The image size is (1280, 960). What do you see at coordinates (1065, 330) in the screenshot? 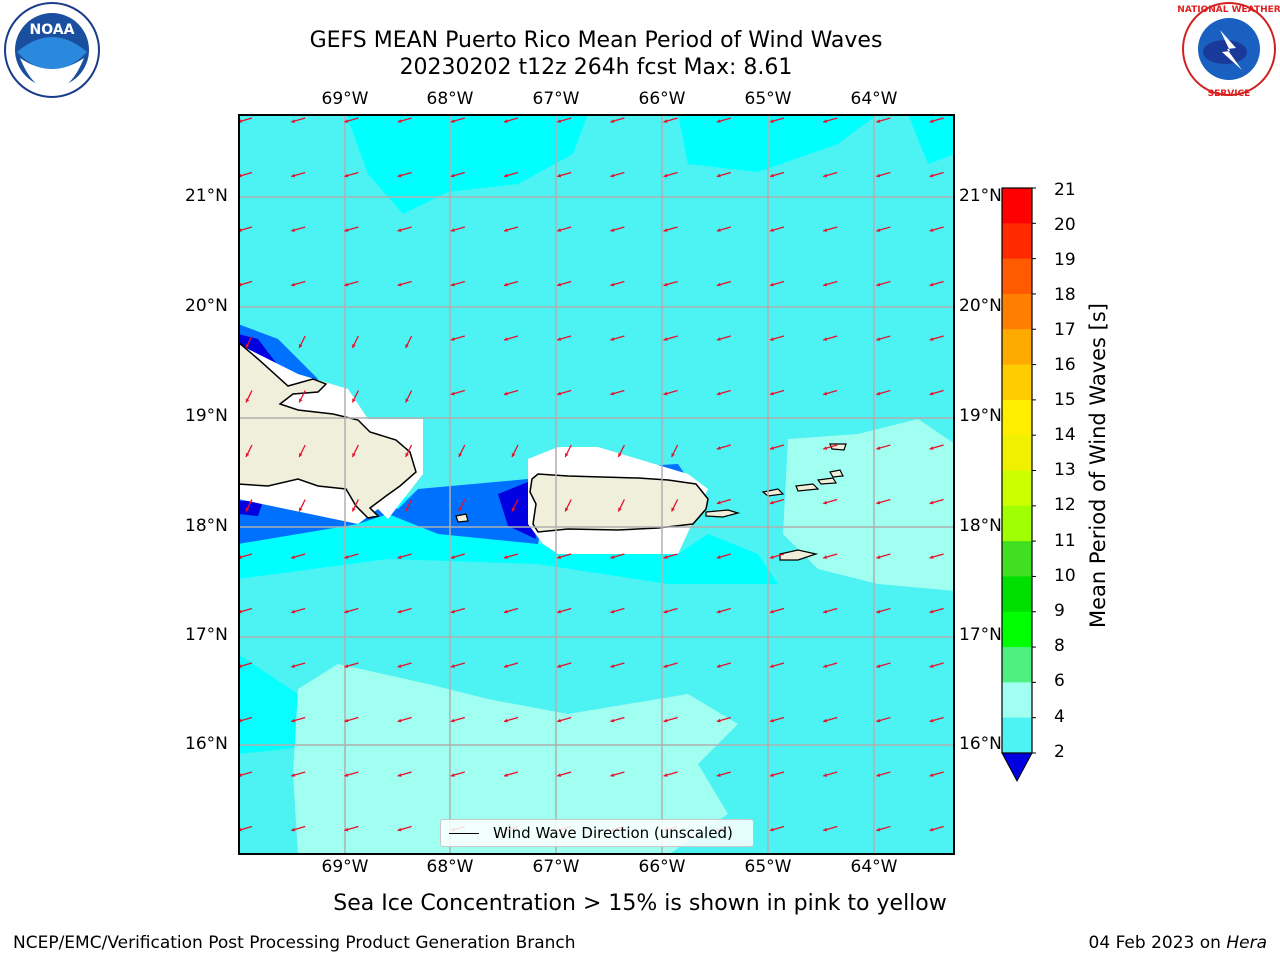
I see `colorbar-tick-label: 17` at bounding box center [1065, 330].